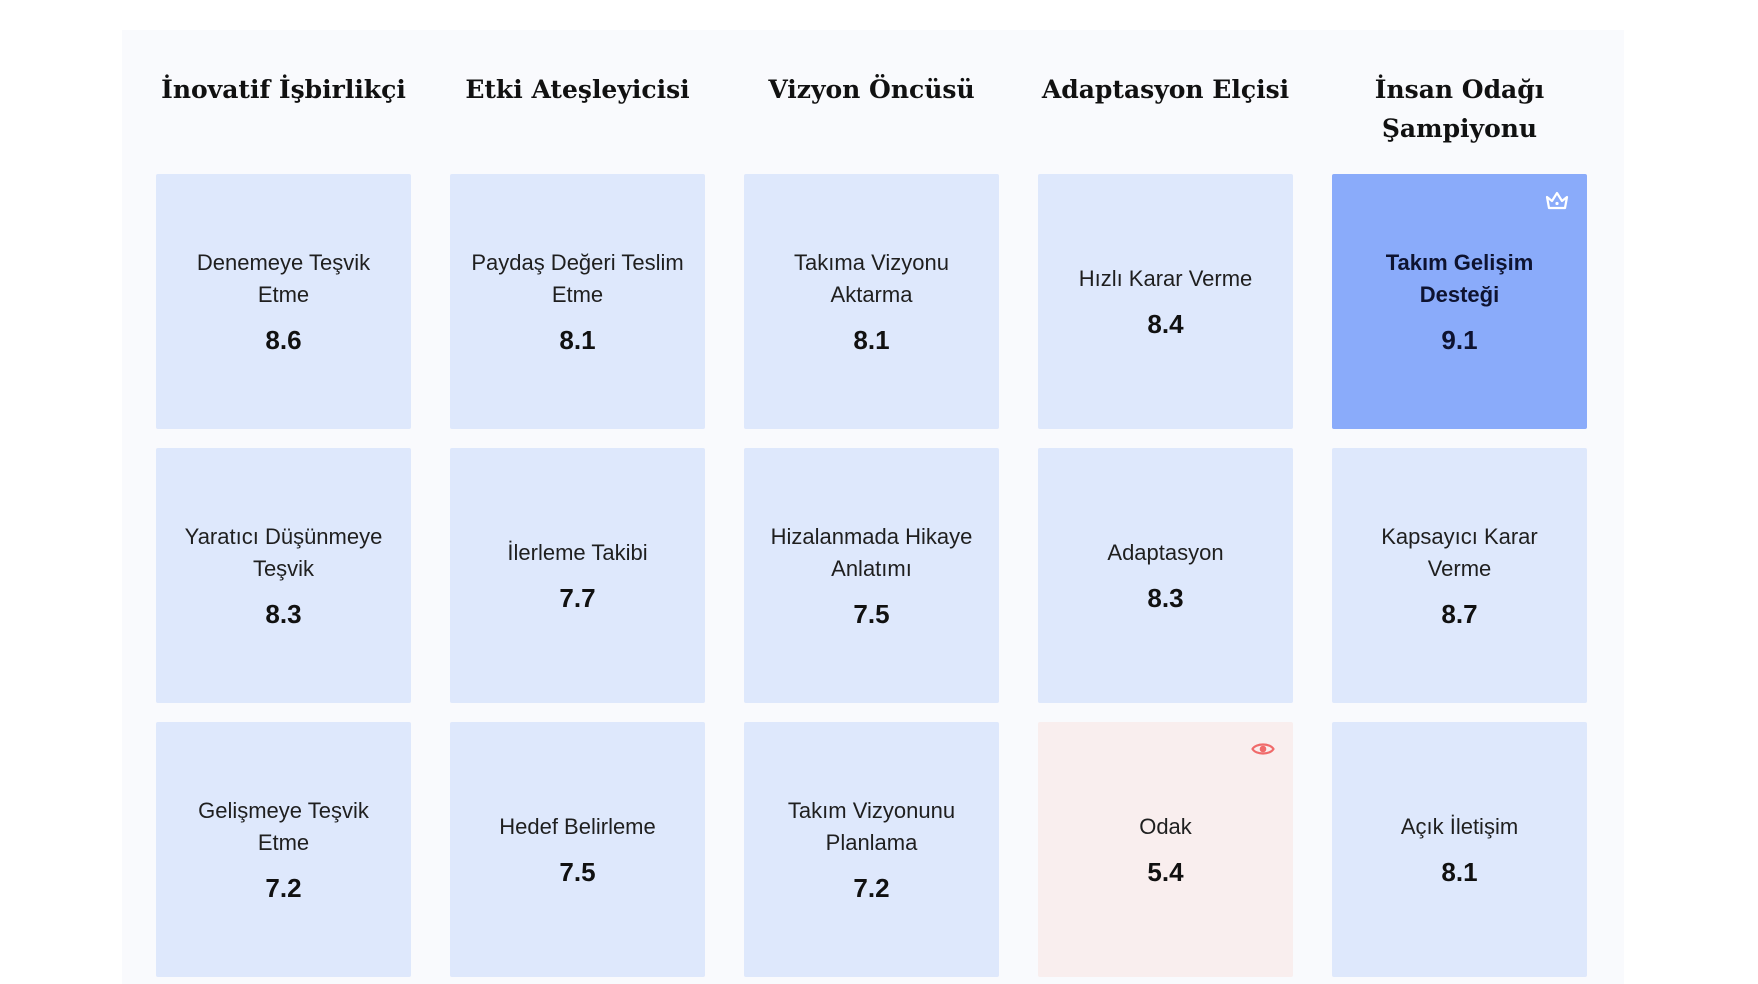 The image size is (1758, 984). What do you see at coordinates (1165, 849) in the screenshot?
I see `competency-card-alert: Odak 5.4` at bounding box center [1165, 849].